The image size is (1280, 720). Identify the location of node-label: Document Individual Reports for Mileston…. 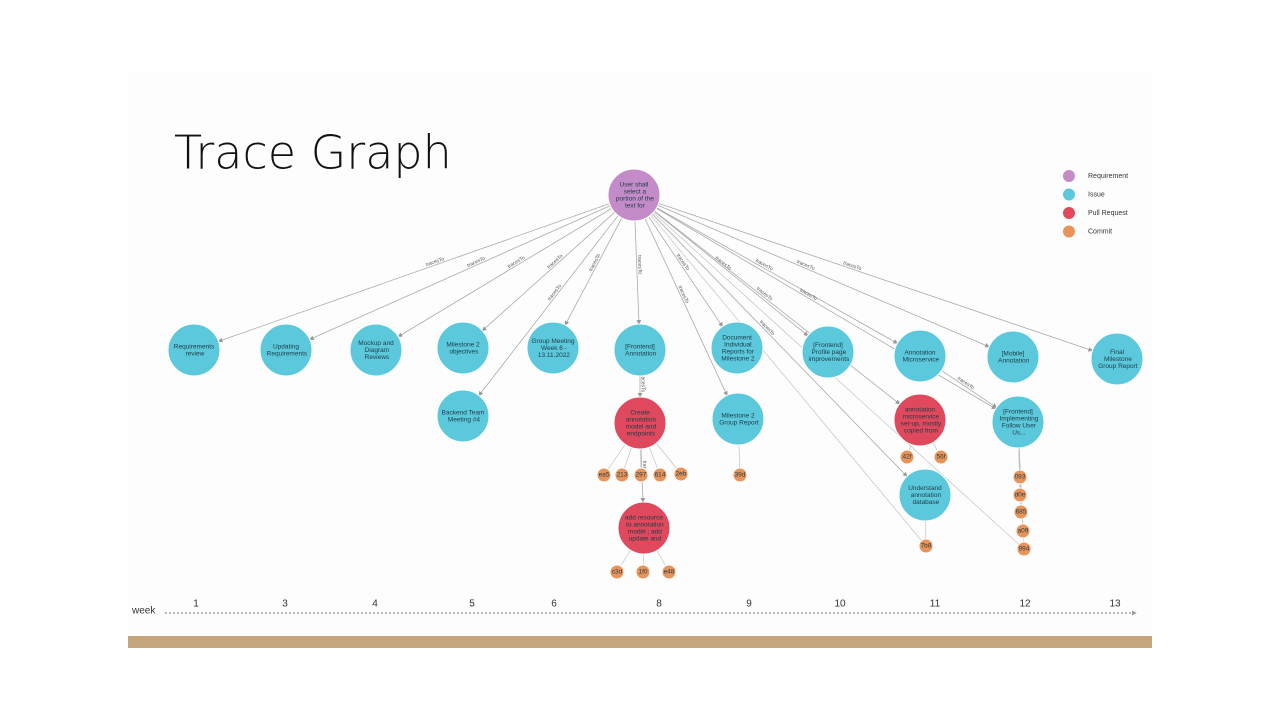
(736, 348).